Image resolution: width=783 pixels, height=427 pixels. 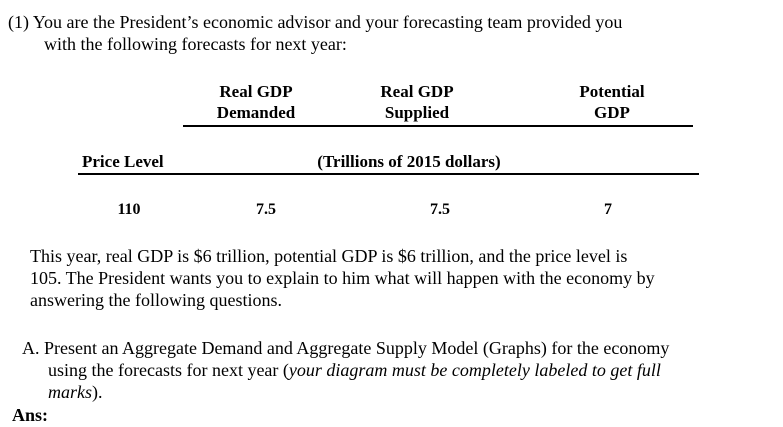 I want to click on header-rgdp-supplied-line-2: Supplied, so click(x=417, y=112).